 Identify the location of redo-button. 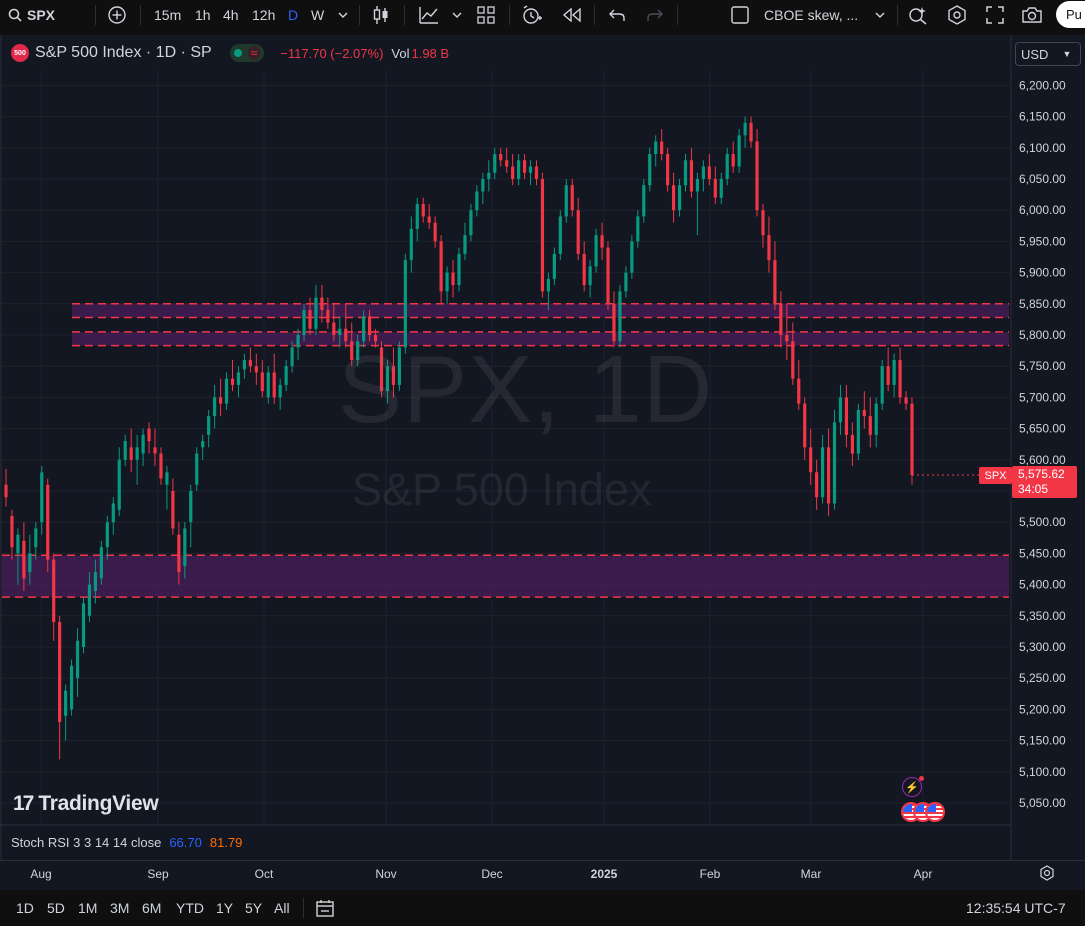
(655, 15).